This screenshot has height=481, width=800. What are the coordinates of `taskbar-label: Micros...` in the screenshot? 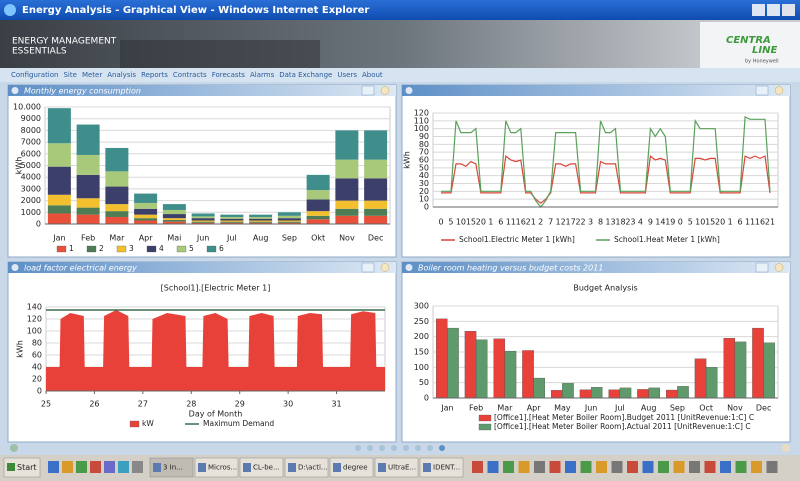 It's located at (222, 468).